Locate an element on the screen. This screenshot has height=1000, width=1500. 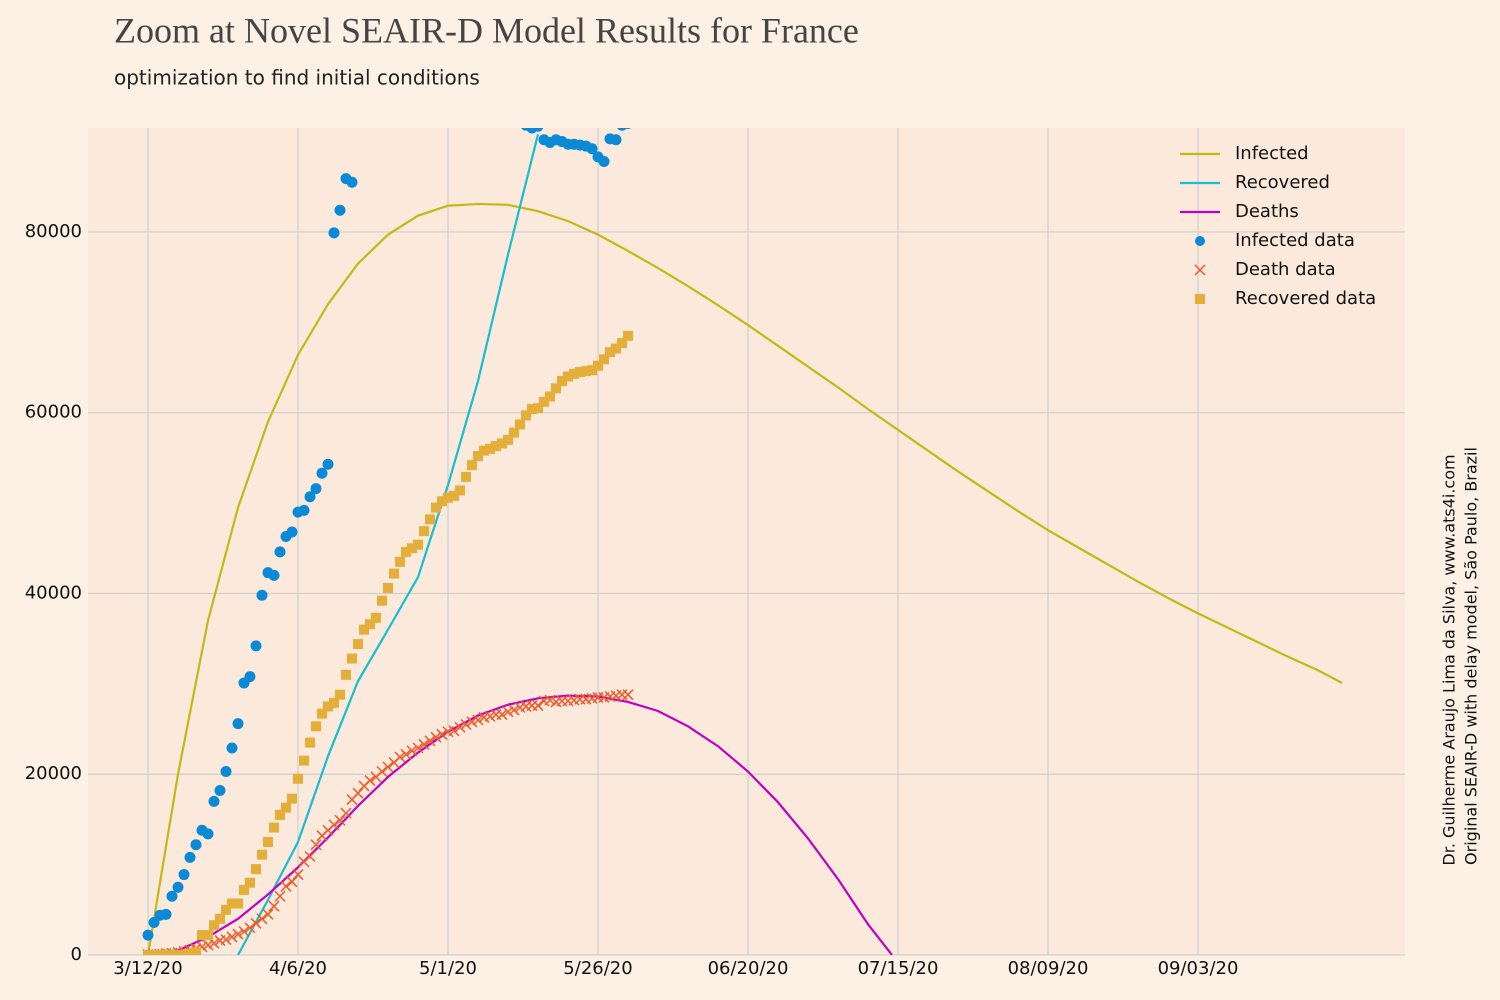
chart-subtitle: optimization to find initial conditions is located at coordinates (297, 78).